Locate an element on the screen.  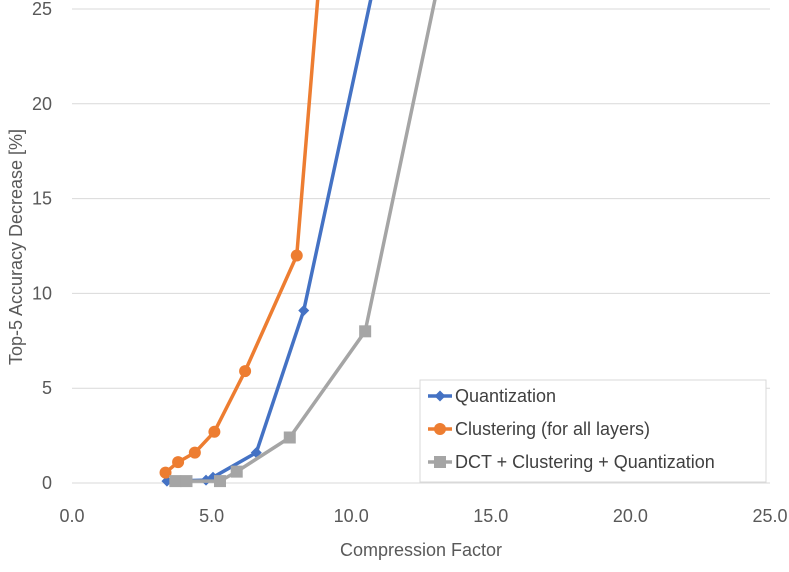
x-tick-label: 25.0 is located at coordinates (769, 516).